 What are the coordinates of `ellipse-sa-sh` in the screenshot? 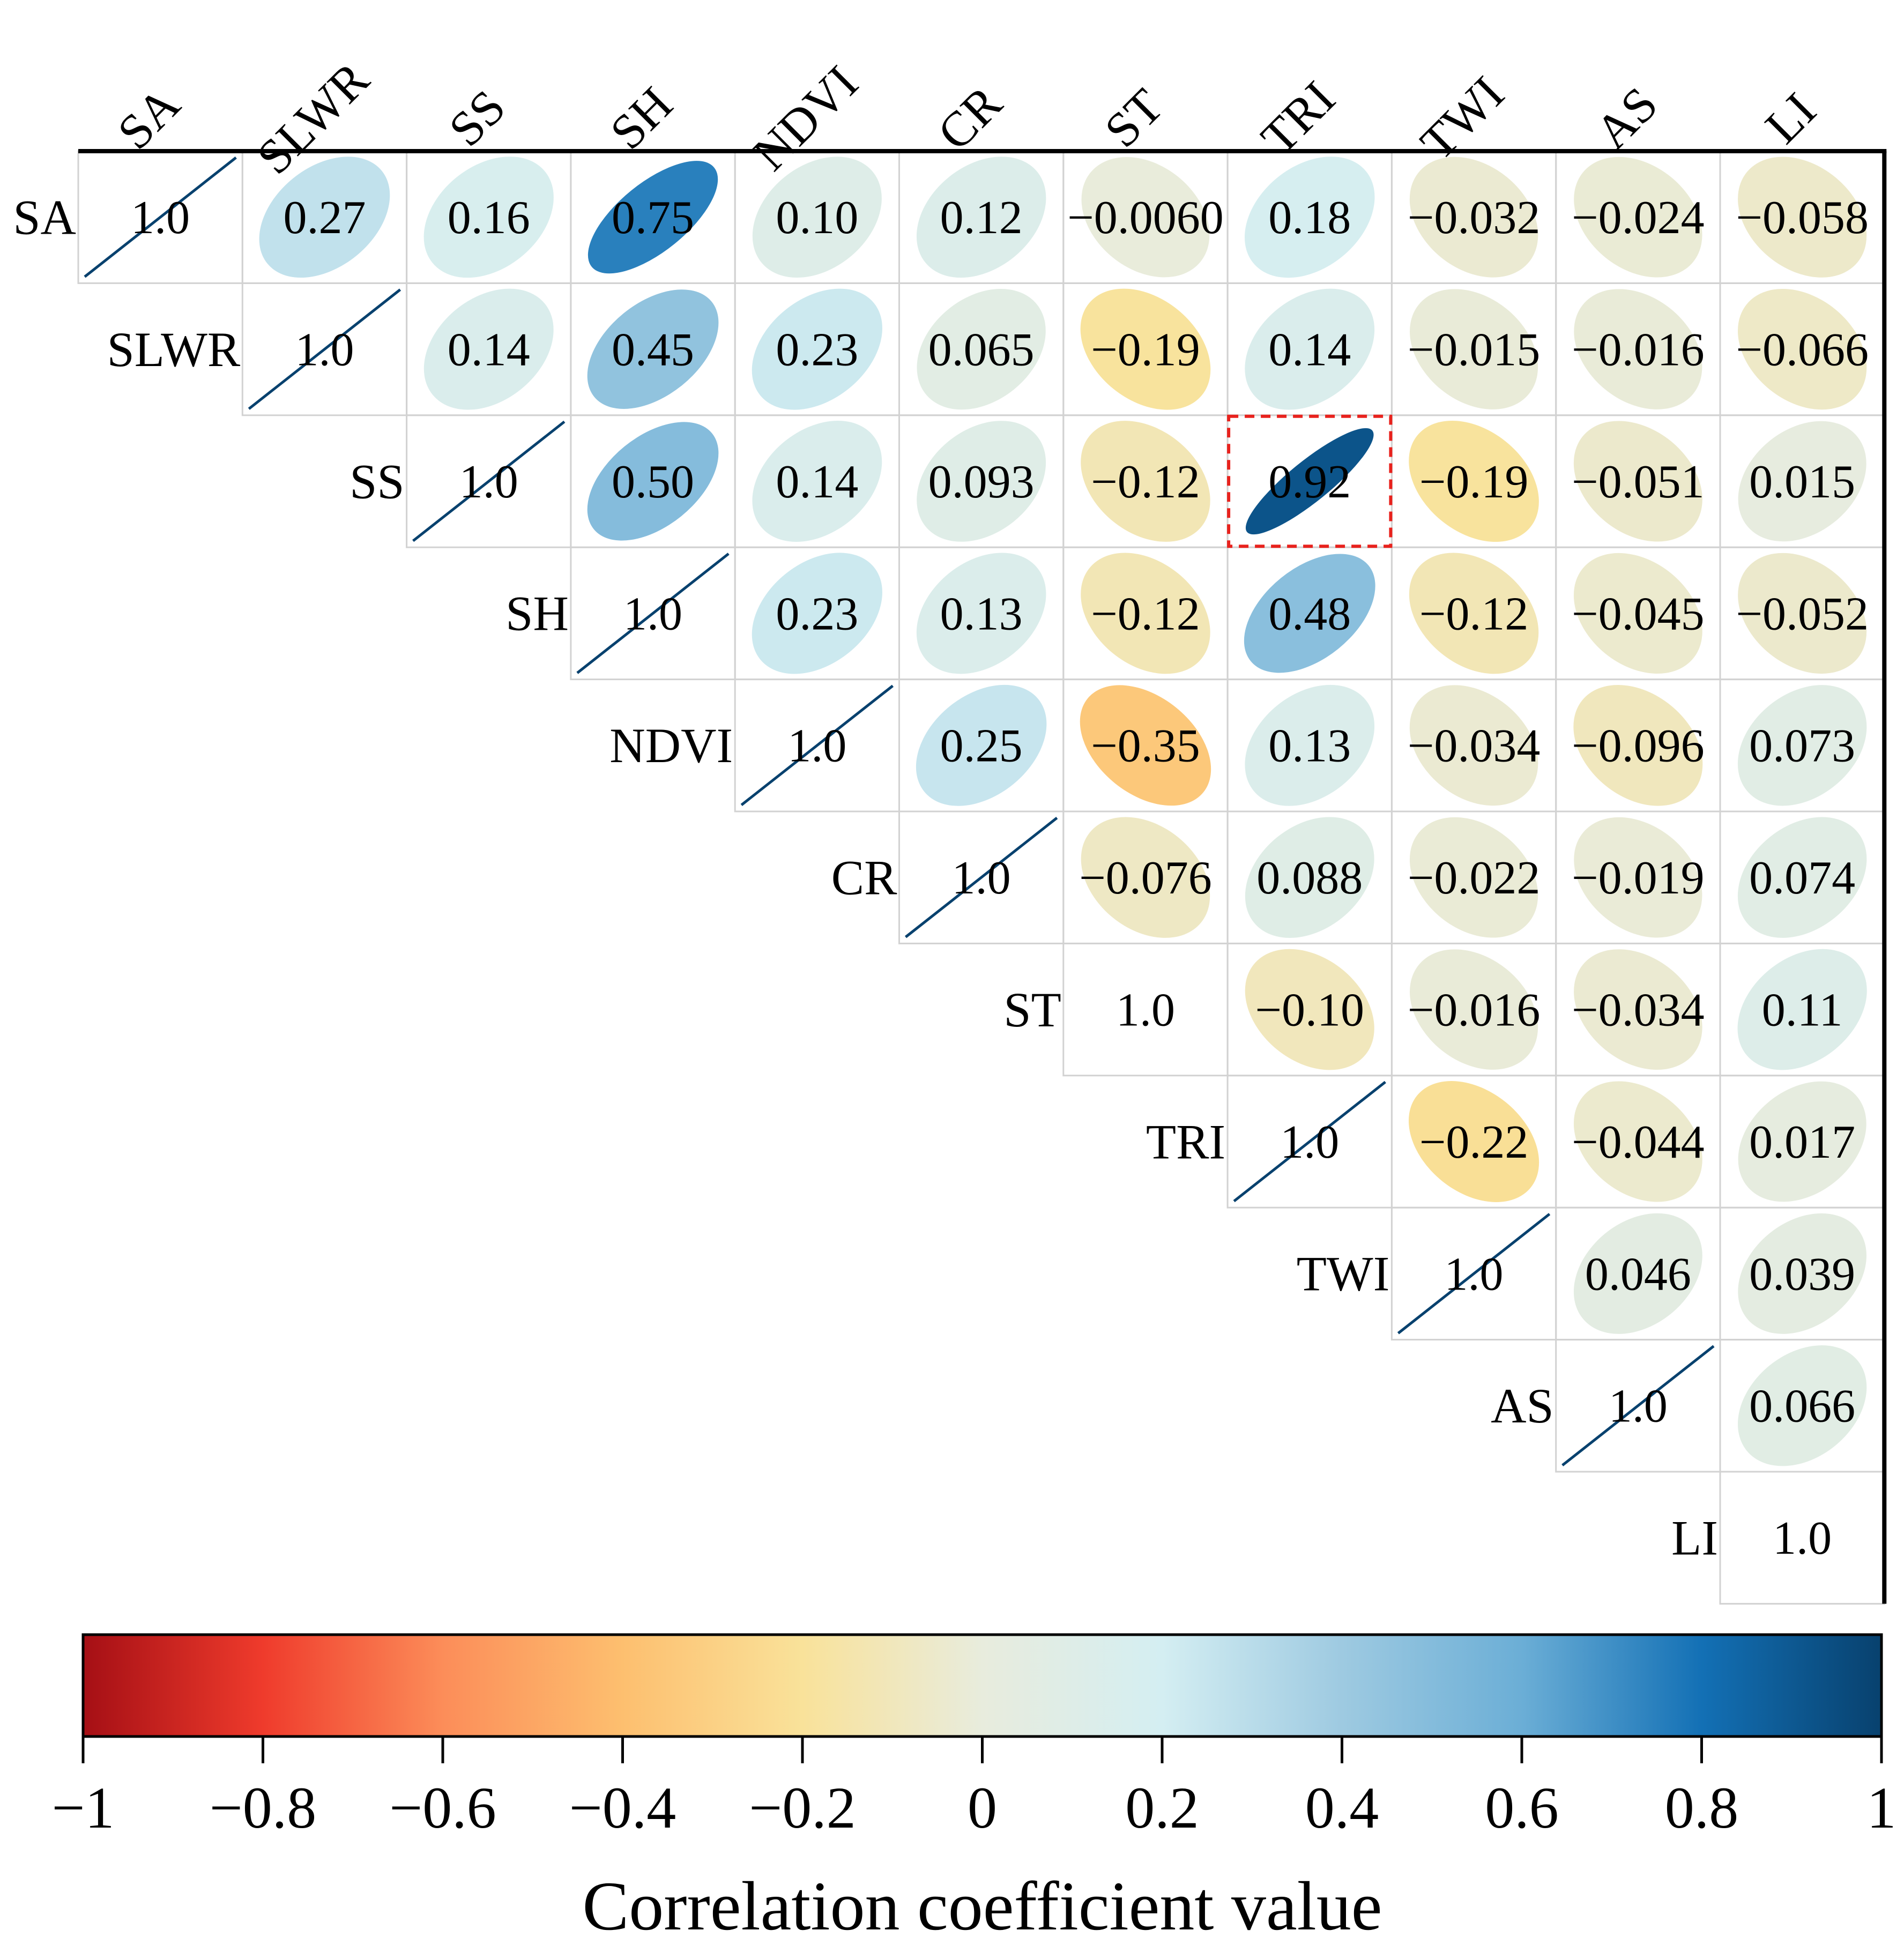 It's located at (652, 217).